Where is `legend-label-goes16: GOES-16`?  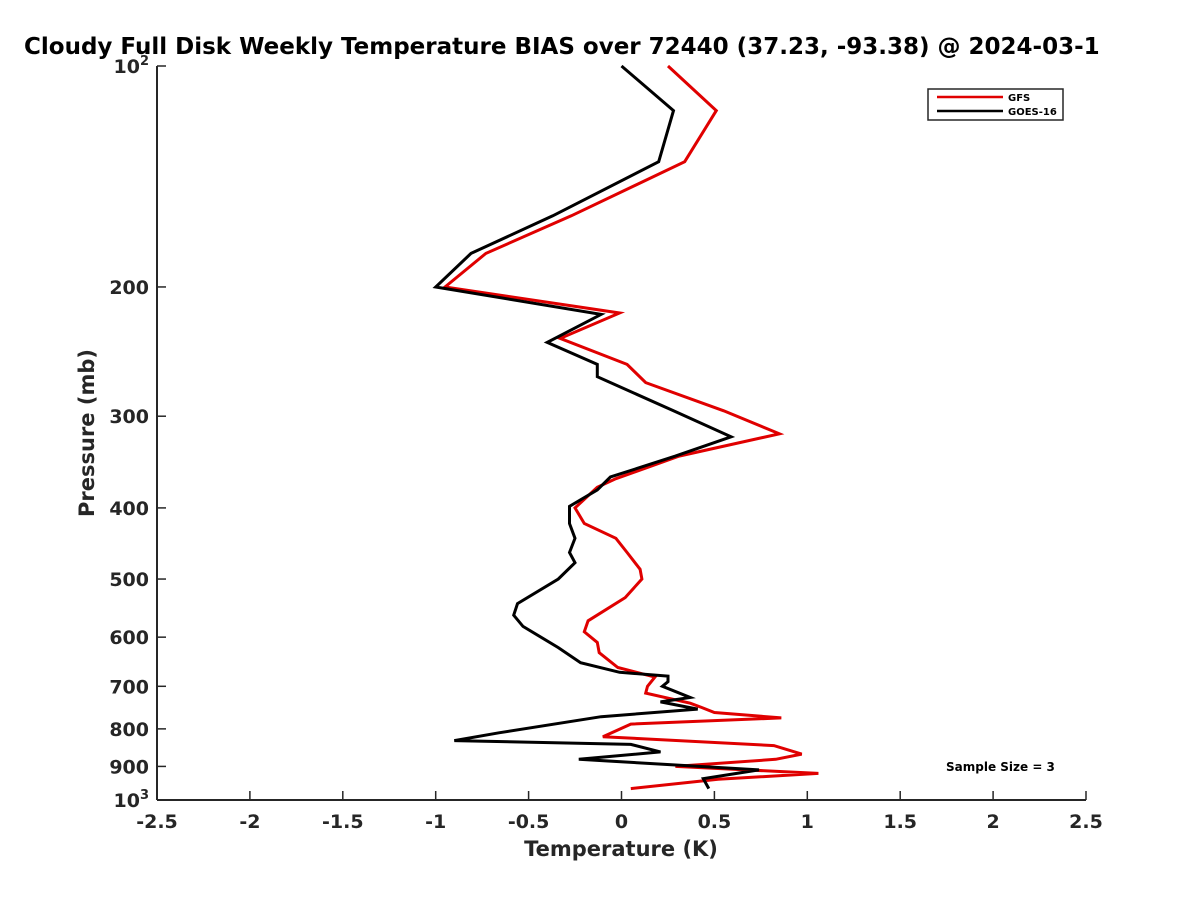
legend-label-goes16: GOES-16 is located at coordinates (1032, 112).